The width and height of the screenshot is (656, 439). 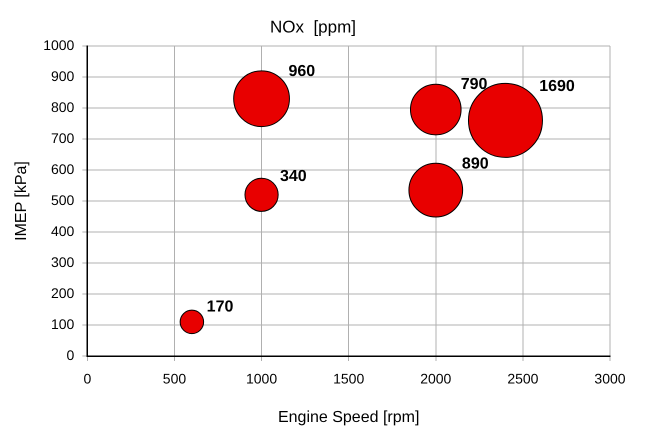 What do you see at coordinates (348, 378) in the screenshot?
I see `x-tick-label: 1500` at bounding box center [348, 378].